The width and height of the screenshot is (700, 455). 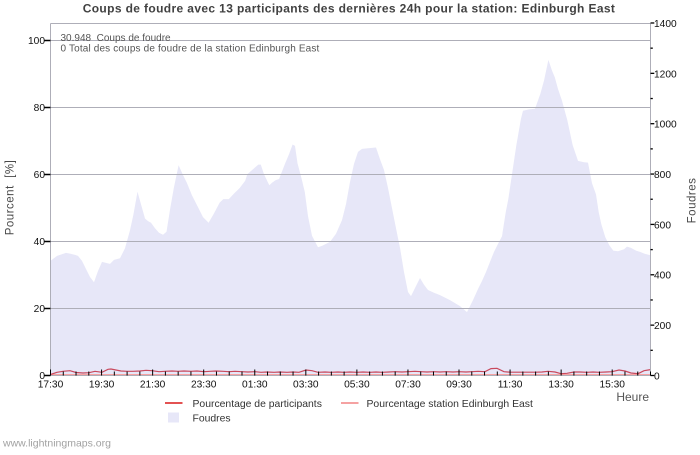 I want to click on svg-text: 19:30, so click(x=102, y=385).